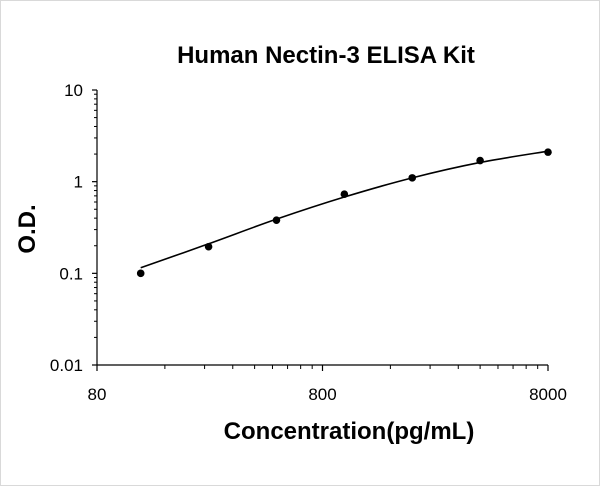  What do you see at coordinates (326, 55) in the screenshot?
I see `chart-title: Human Nectin-3 ELISA Kit` at bounding box center [326, 55].